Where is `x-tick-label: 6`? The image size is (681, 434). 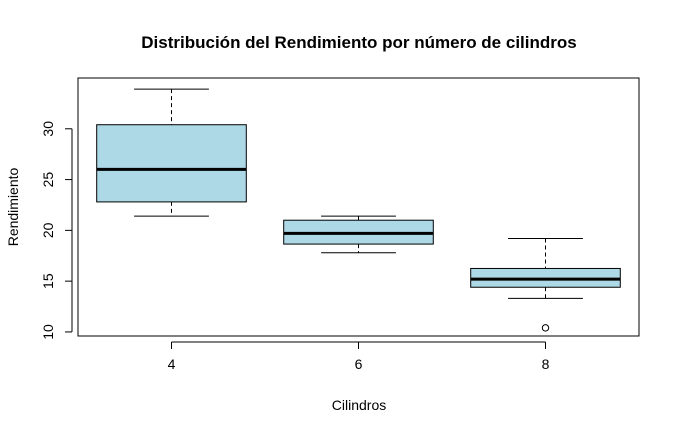
x-tick-label: 6 is located at coordinates (359, 364).